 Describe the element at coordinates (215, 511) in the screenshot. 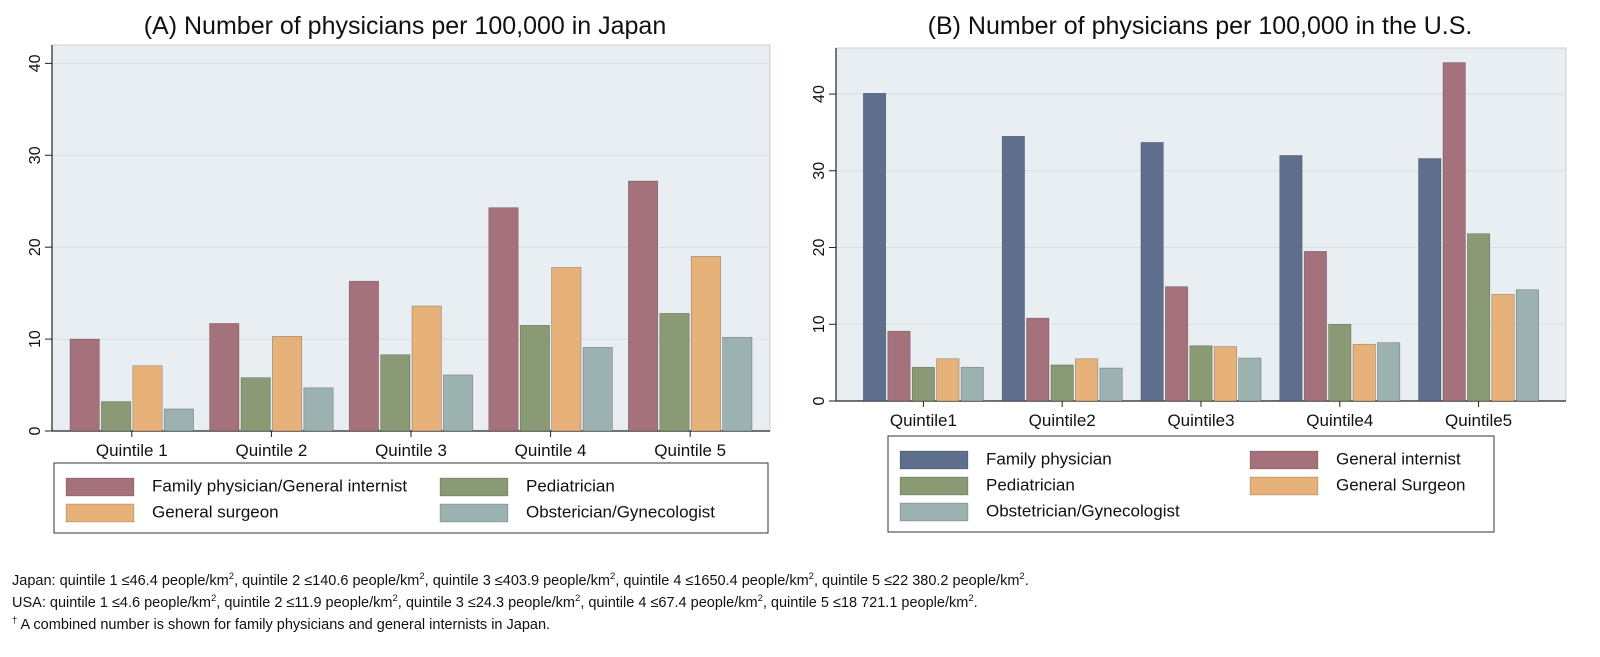

I see `legend-label: General surgeon` at that location.